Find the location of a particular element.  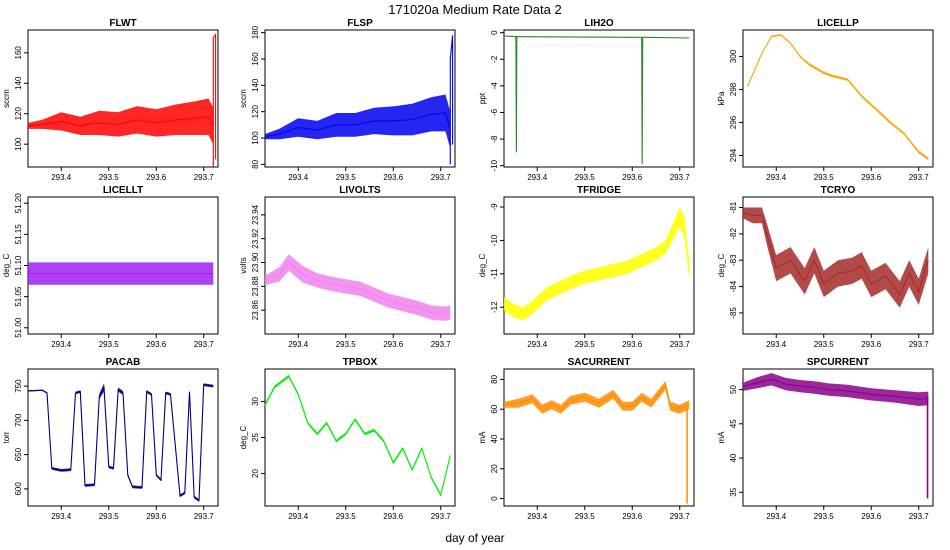

panel-title: TCRYO is located at coordinates (838, 190).